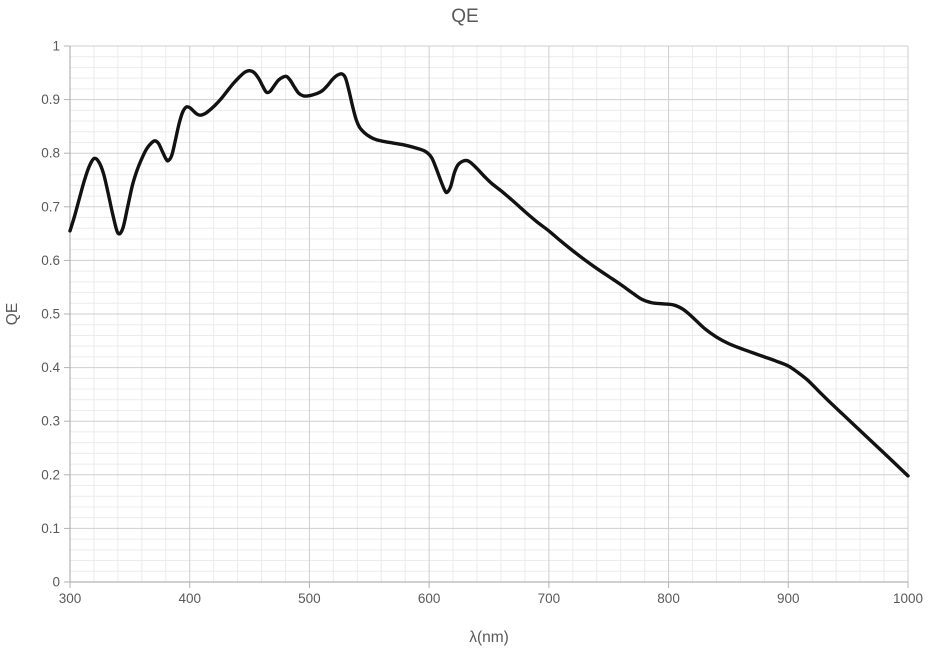 This screenshot has width=930, height=668. What do you see at coordinates (12, 314) in the screenshot?
I see `y-axis-title: QE` at bounding box center [12, 314].